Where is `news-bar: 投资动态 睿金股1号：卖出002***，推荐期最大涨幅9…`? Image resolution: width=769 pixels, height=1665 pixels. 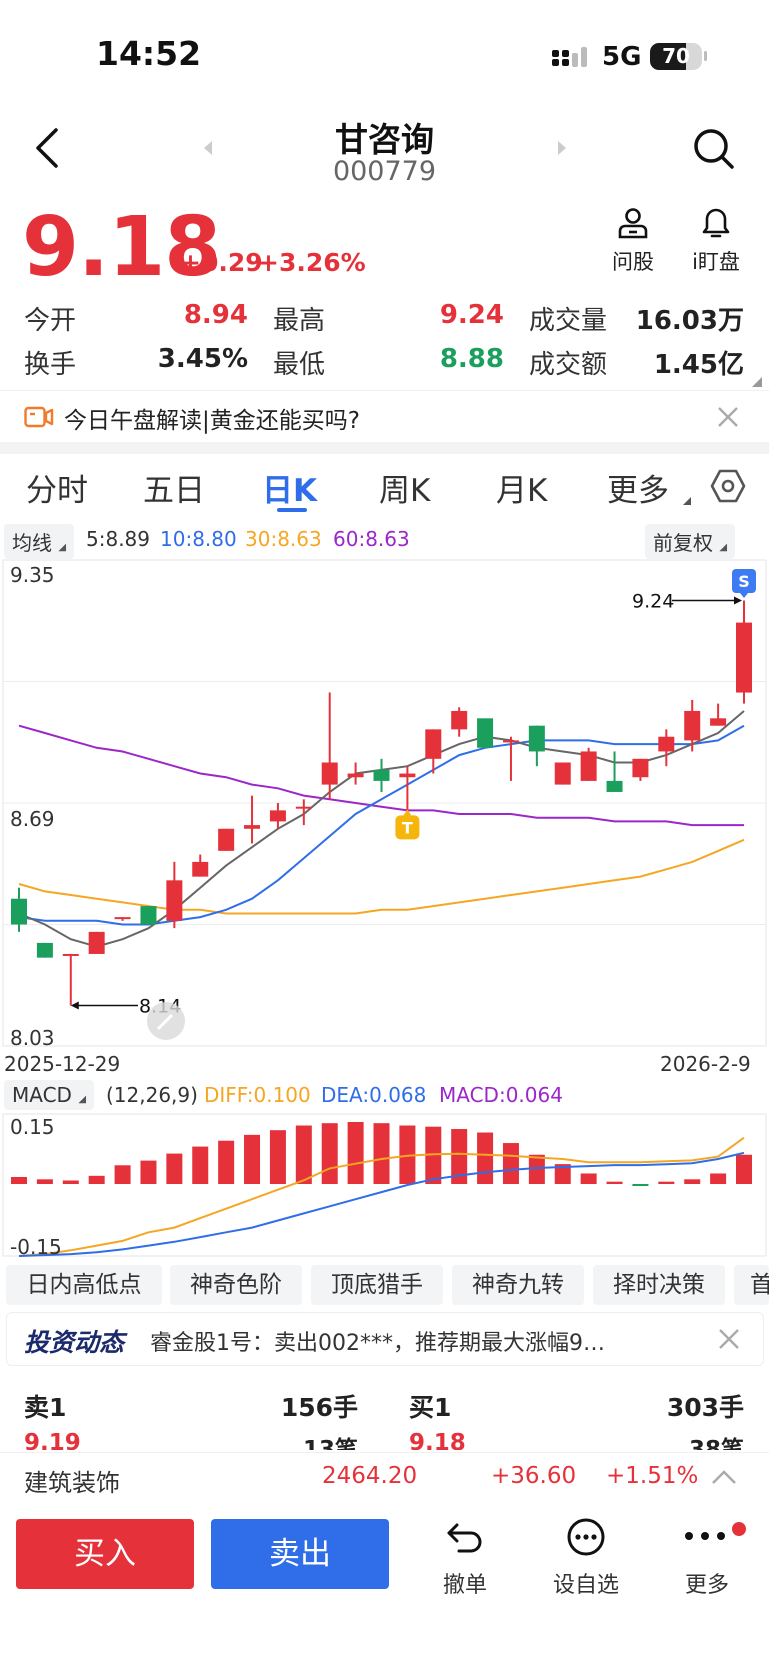
news-bar: 投资动态 睿金股1号：卖出002***，推荐期最大涨幅9… is located at coordinates (385, 1339).